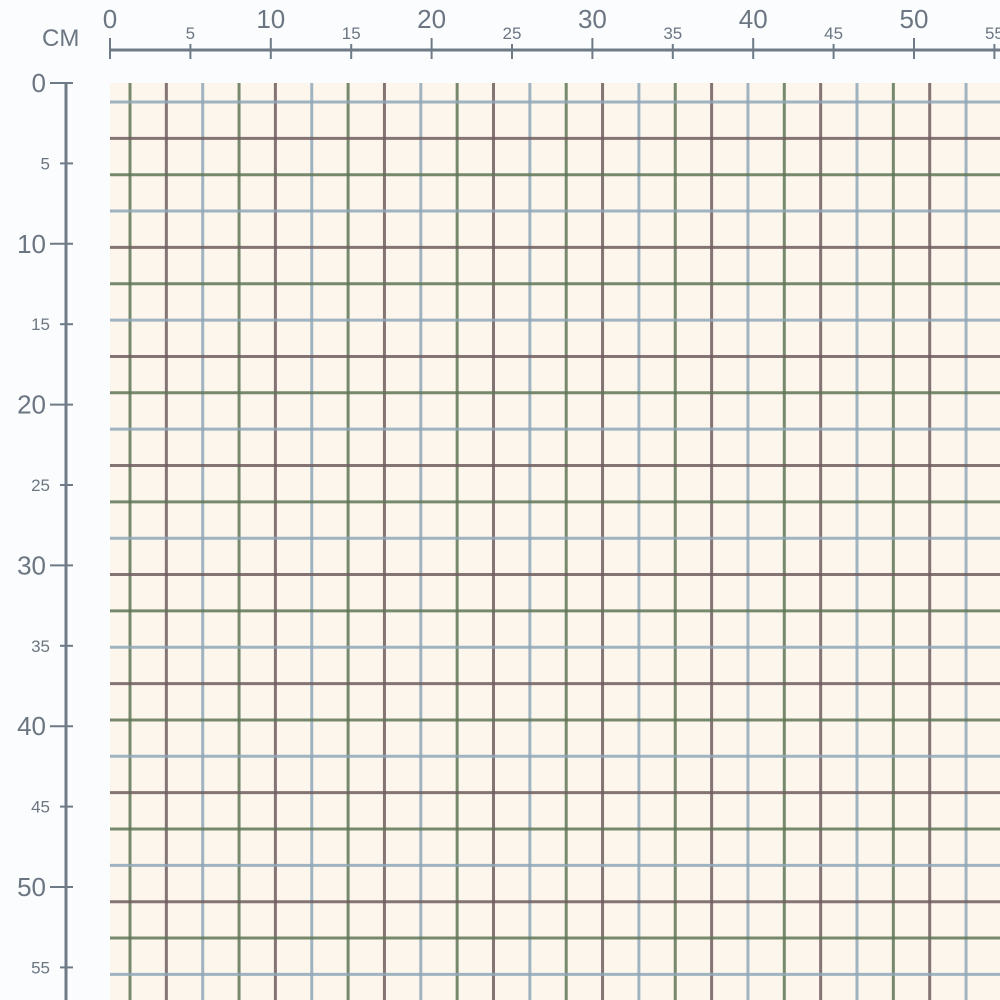 The image size is (1000, 1000). I want to click on top-ruler-label: 0, so click(110, 19).